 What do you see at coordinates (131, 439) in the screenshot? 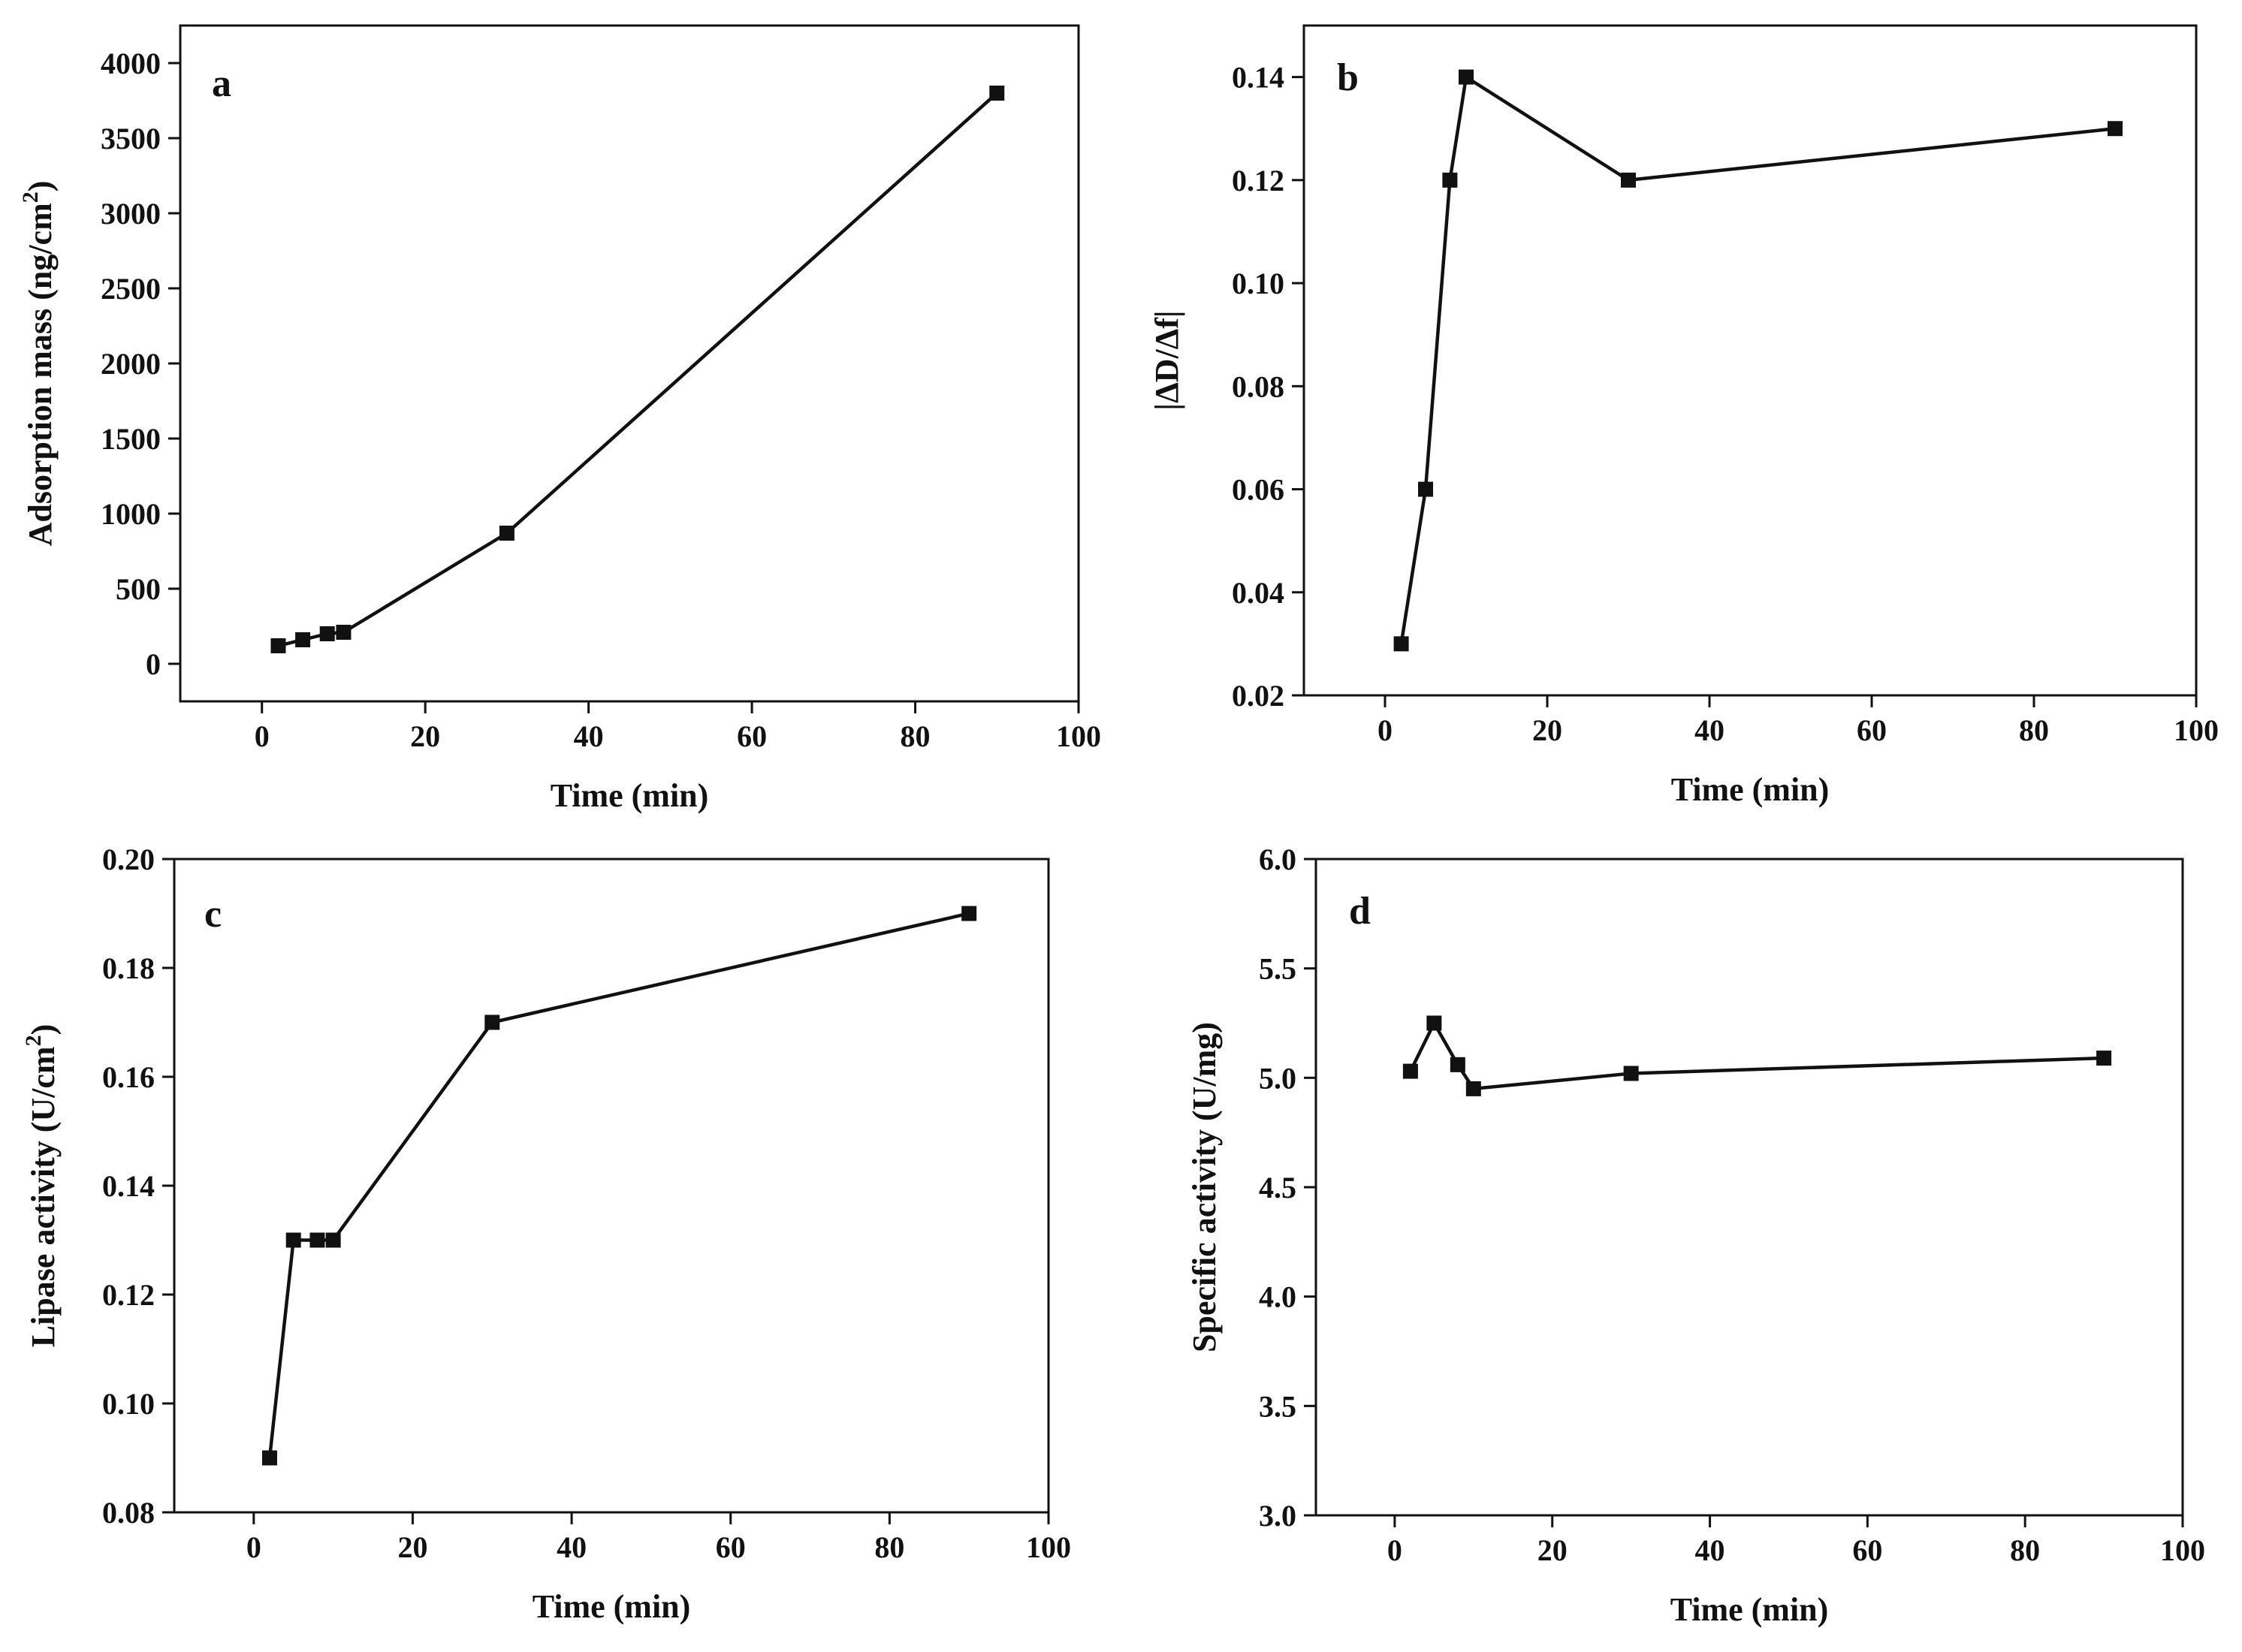
I see `y-tick-label: 1500` at bounding box center [131, 439].